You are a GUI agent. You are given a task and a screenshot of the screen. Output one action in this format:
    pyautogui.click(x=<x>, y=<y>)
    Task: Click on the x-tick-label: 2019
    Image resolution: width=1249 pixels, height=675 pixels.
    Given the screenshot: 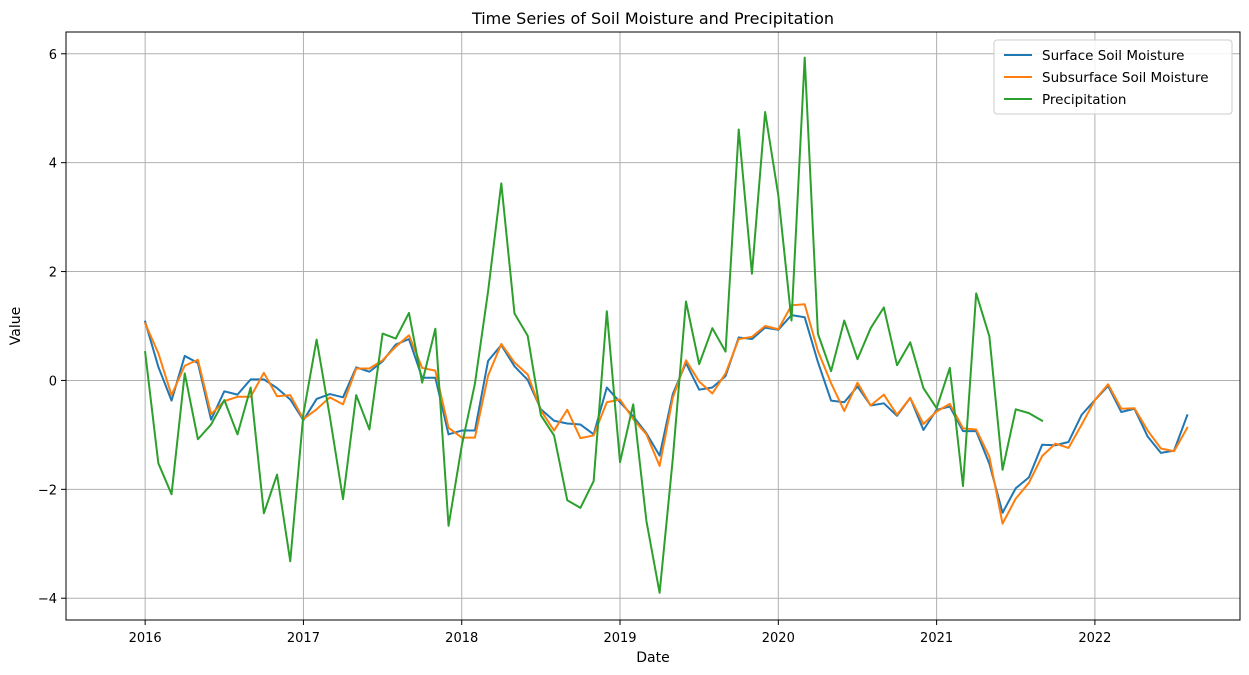 What is the action you would take?
    pyautogui.click(x=619, y=638)
    